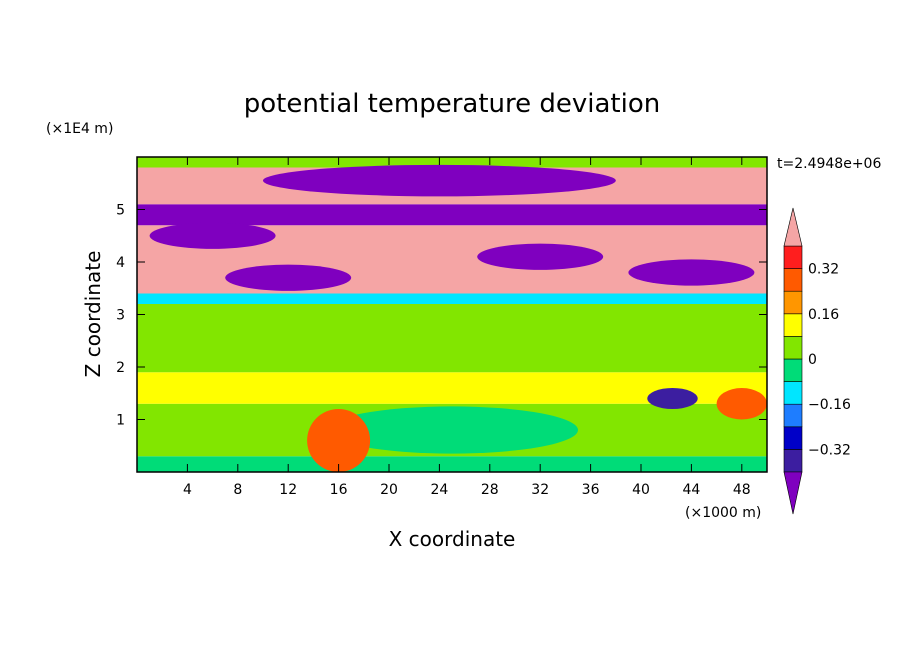 The height and width of the screenshot is (654, 904). I want to click on y-unit-label: (×1E4 m), so click(79, 129).